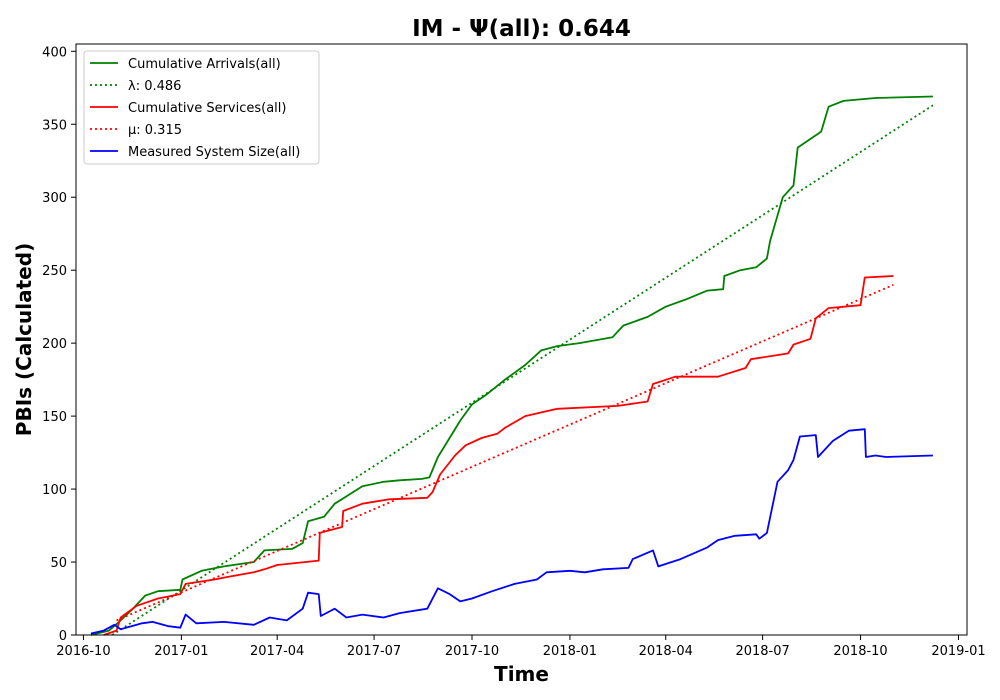 The image size is (1000, 700). Describe the element at coordinates (521, 29) in the screenshot. I see `chart-title: IM - Ψ(all): 0.644` at that location.